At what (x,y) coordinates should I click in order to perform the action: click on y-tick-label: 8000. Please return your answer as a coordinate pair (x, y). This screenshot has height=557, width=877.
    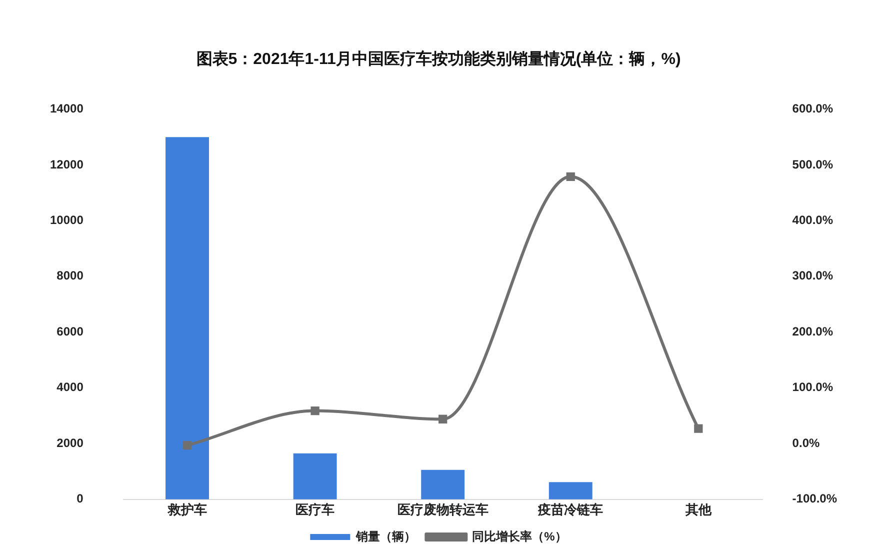
    Looking at the image, I should click on (70, 275).